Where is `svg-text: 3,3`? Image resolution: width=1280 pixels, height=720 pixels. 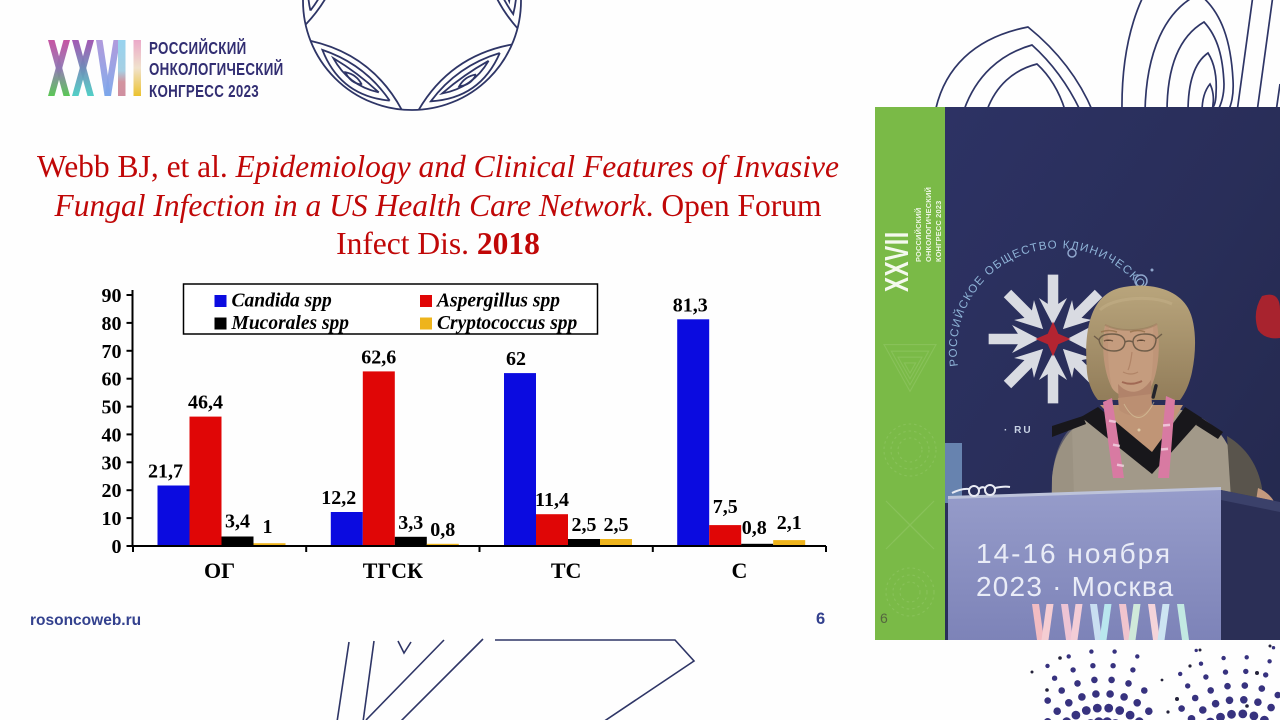 svg-text: 3,3 is located at coordinates (410, 523).